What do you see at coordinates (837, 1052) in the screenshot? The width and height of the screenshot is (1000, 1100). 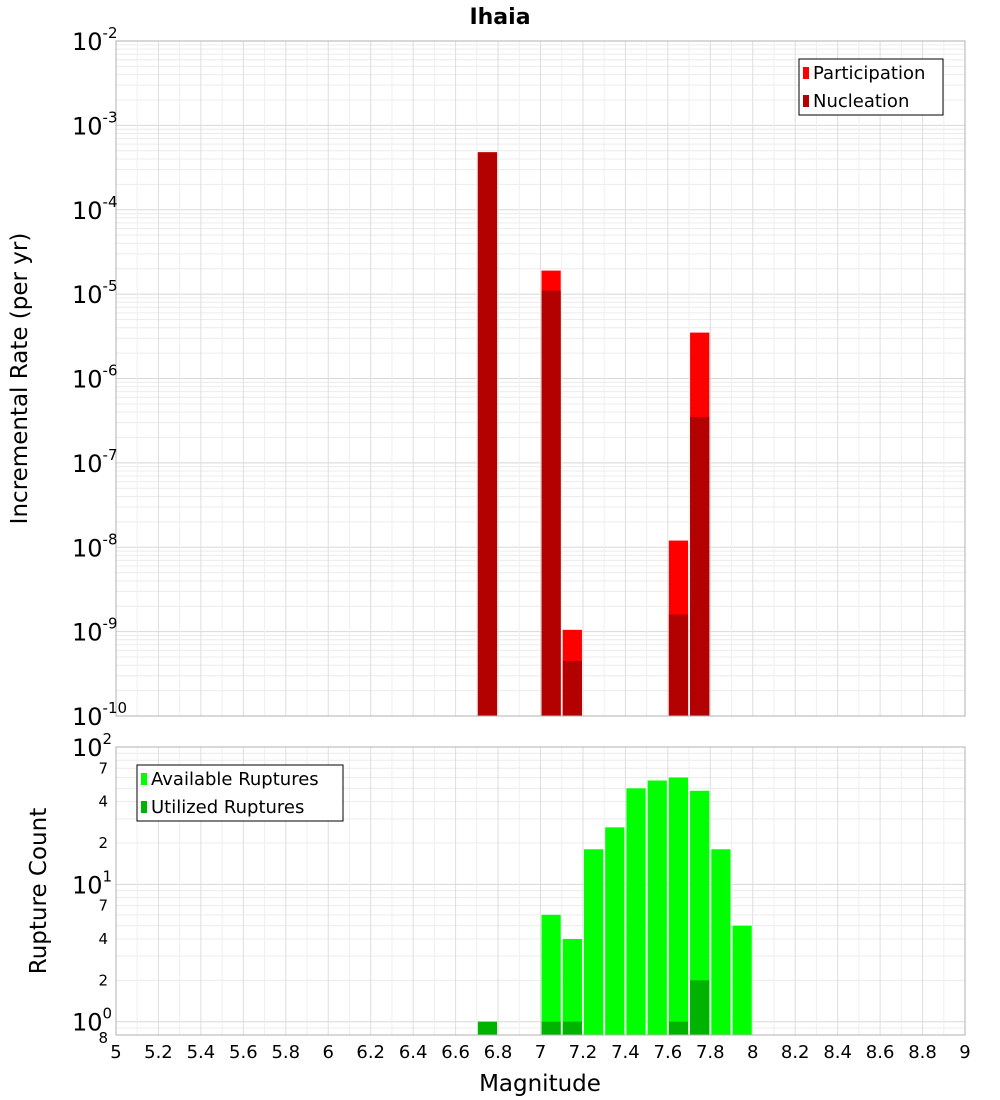 I see `x-tick-label: 8.4` at bounding box center [837, 1052].